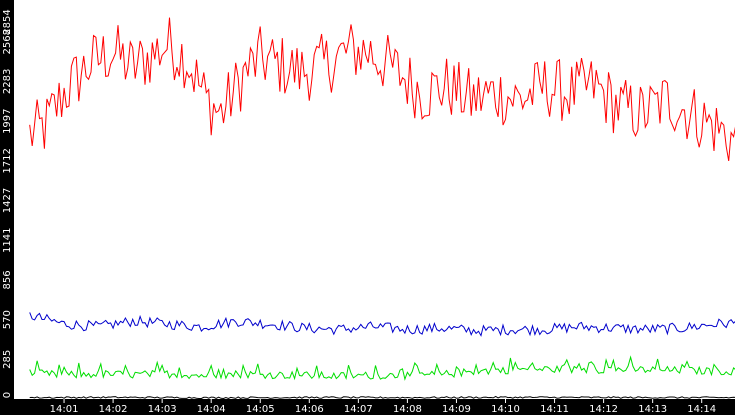 The image size is (735, 415). I want to click on x-tick-label: 14:08, so click(407, 409).